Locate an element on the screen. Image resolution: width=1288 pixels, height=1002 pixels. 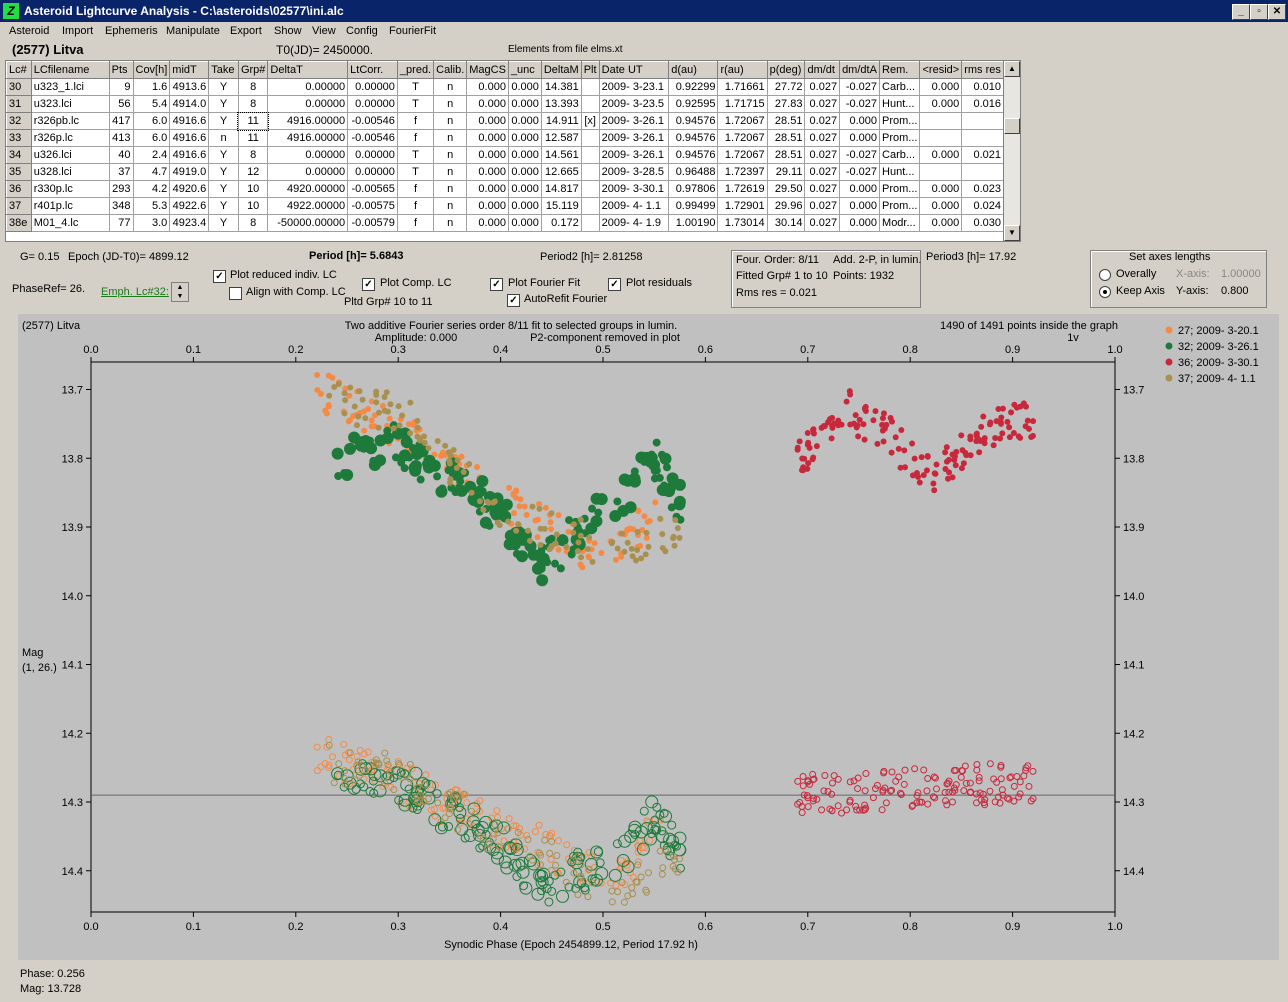
plot-reduced-checkbox: ✓ is located at coordinates (219, 276).